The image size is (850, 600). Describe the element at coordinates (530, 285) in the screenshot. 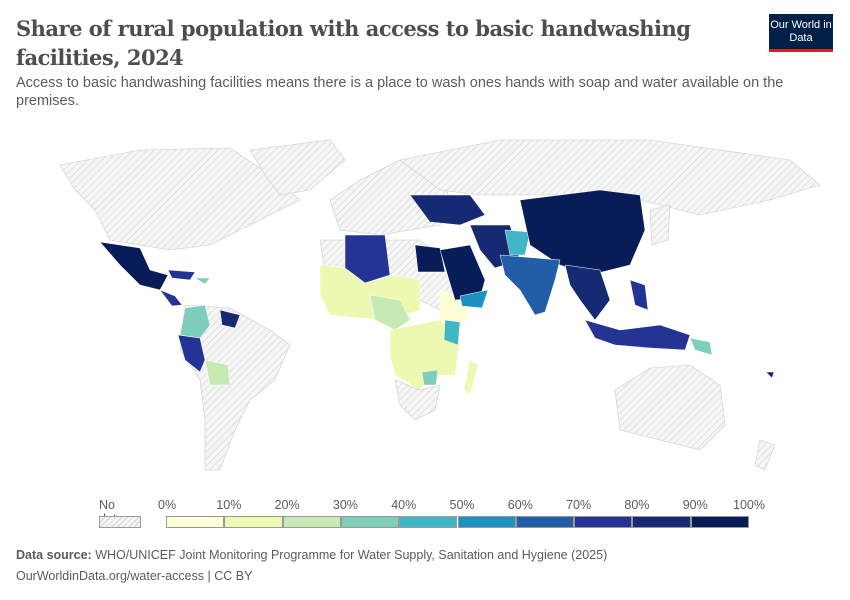

I see `region-india` at that location.